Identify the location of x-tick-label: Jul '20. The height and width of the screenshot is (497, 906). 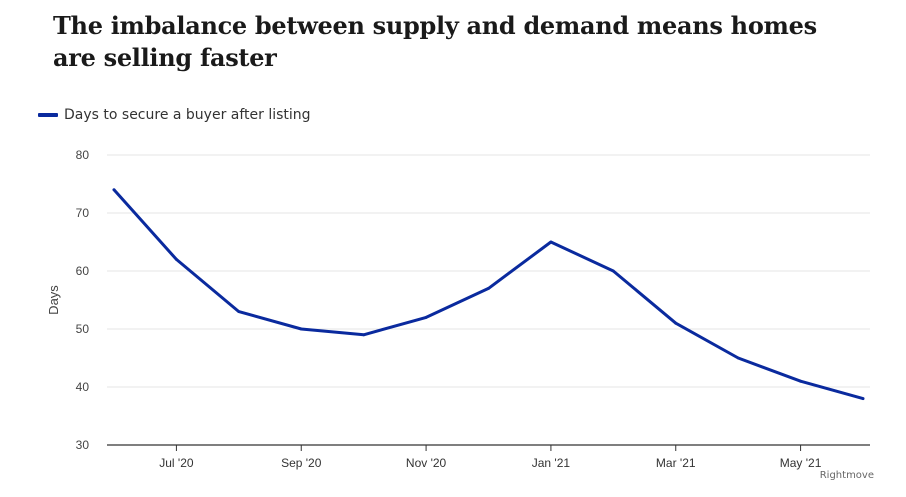
(176, 463).